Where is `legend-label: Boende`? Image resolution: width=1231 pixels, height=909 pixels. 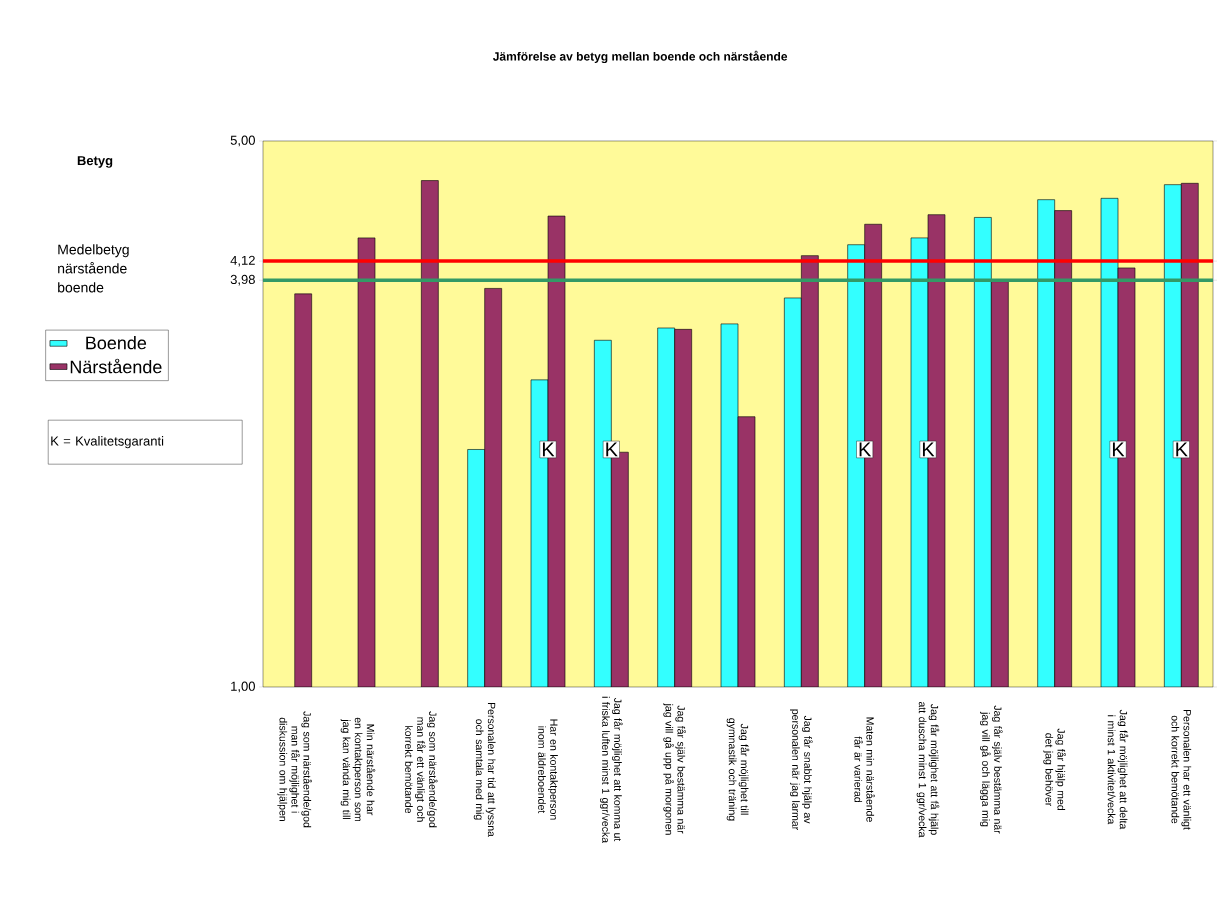
legend-label: Boende is located at coordinates (116, 343).